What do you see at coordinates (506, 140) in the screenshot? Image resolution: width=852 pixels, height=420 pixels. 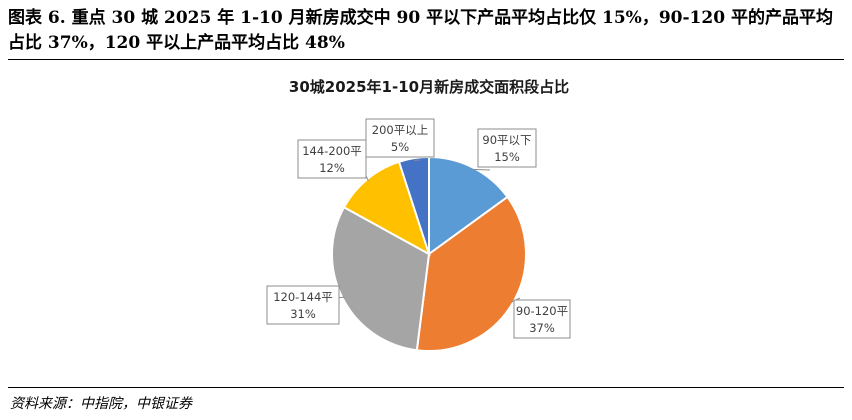 I see `slice-label-name-0: 90平以下` at bounding box center [506, 140].